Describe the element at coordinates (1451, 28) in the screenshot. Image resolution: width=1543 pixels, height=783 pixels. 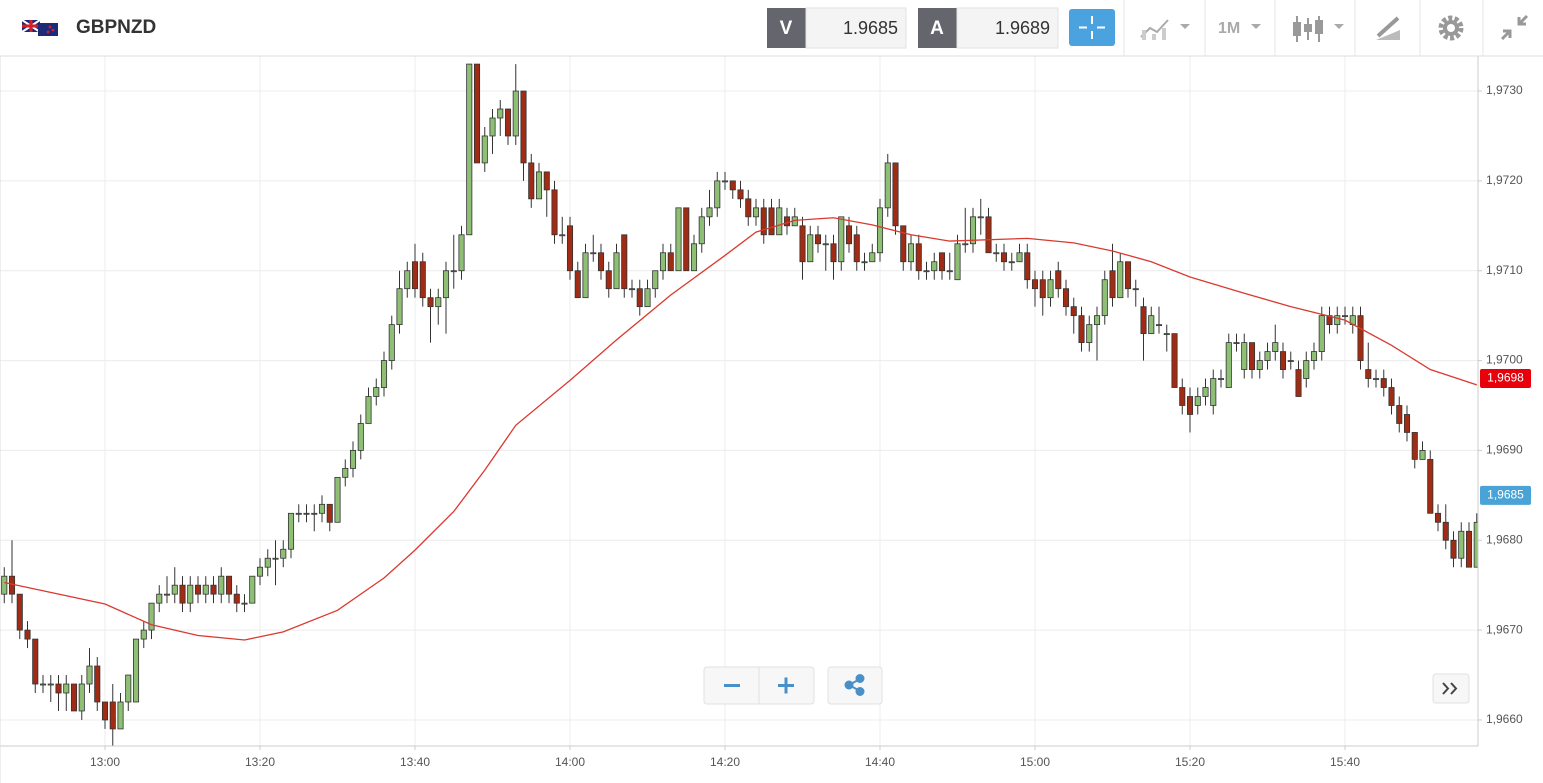
I see `settings-button` at that location.